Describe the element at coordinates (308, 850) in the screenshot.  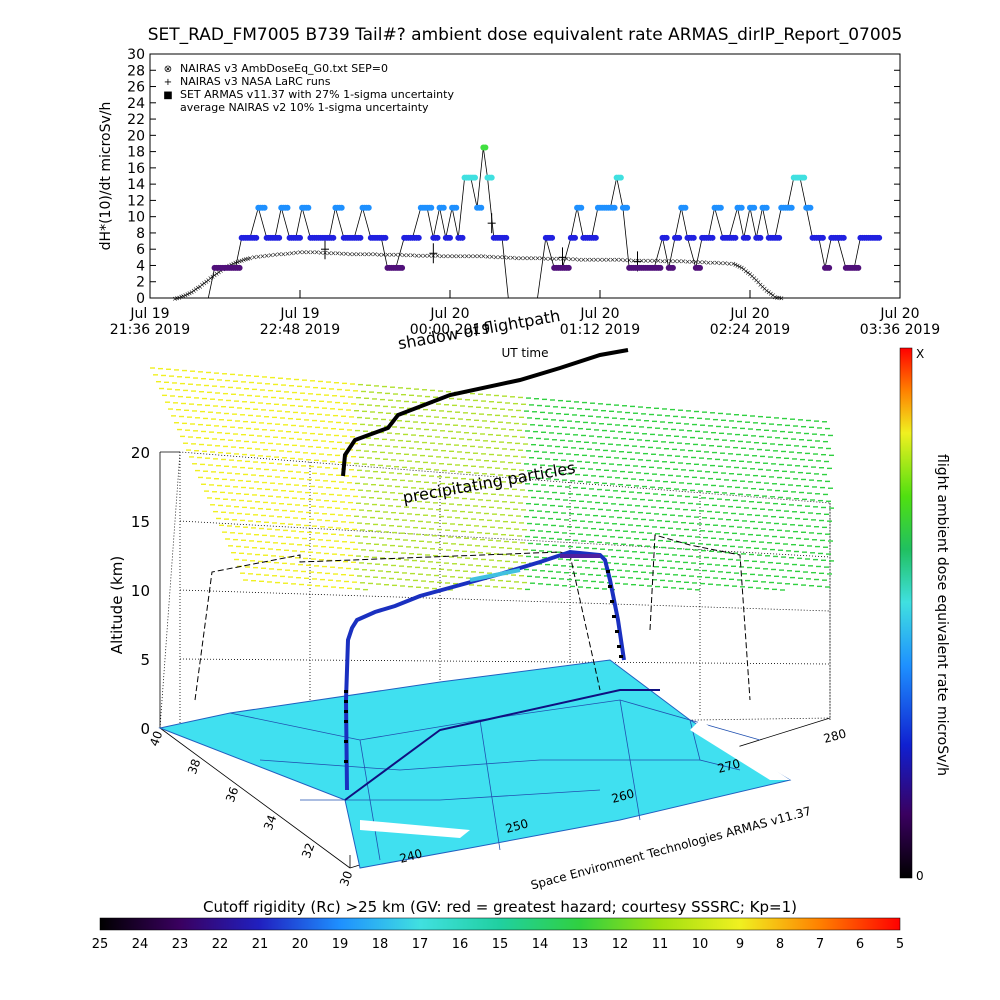
I see `latitude-tick-label: 32` at that location.